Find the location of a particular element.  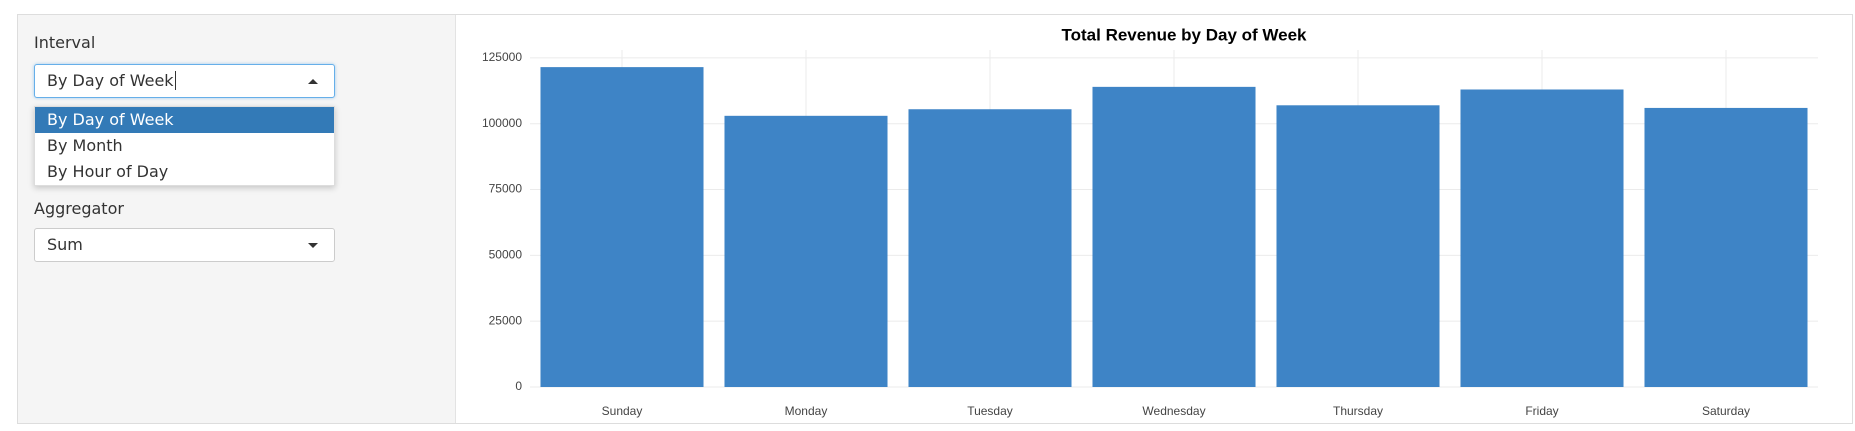

y-tick-label: 100000 is located at coordinates (502, 123).